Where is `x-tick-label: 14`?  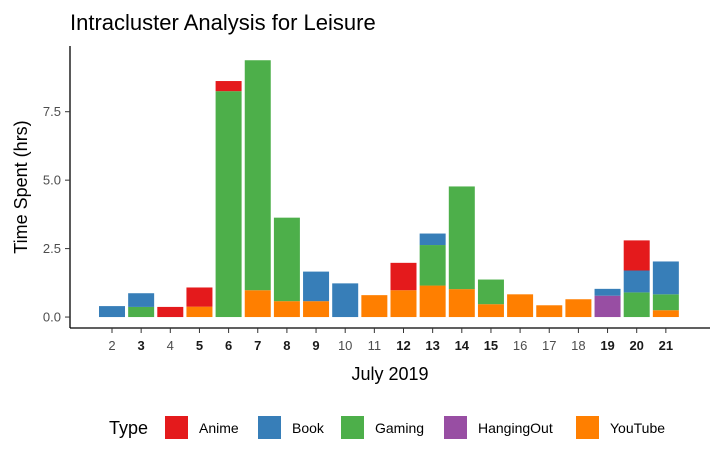 x-tick-label: 14 is located at coordinates (462, 345).